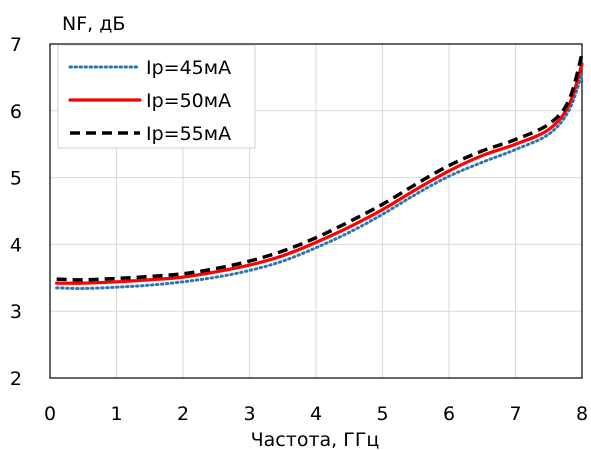  I want to click on legend-label-2: Ip=50мА, so click(188, 101).